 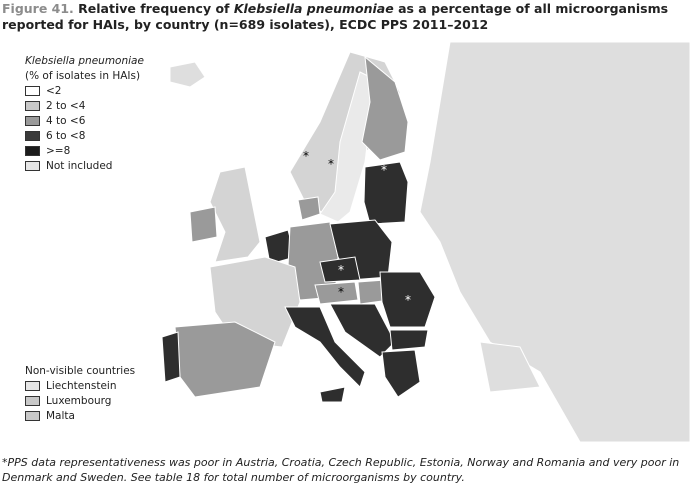 I want to click on legend-label: Liechtenstein, so click(x=81, y=386).